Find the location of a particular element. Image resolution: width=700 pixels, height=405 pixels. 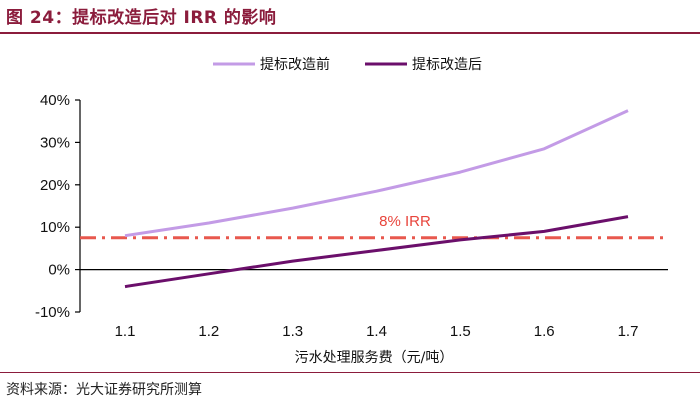

reference-line-label: 8% IRR is located at coordinates (405, 221).